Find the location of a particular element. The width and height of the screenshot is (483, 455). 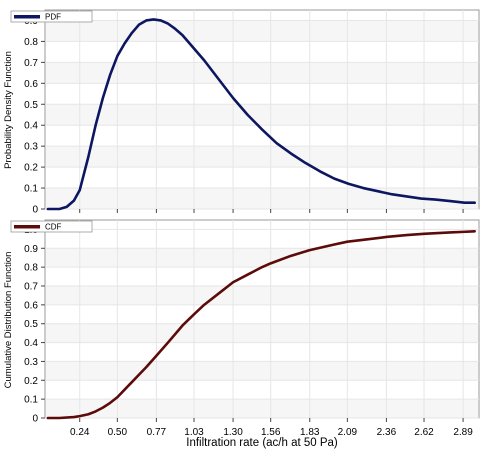

x-tick-label: 2.89 is located at coordinates (463, 432).